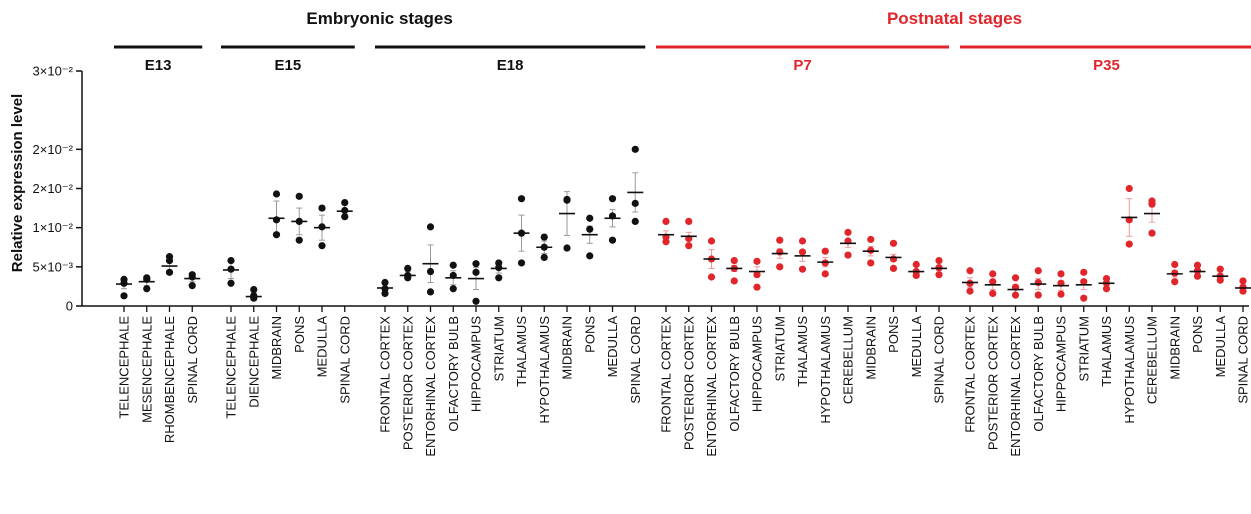 This screenshot has width=1251, height=514. What do you see at coordinates (253, 362) in the screenshot?
I see `category-label: DIENCEPHALE` at bounding box center [253, 362].